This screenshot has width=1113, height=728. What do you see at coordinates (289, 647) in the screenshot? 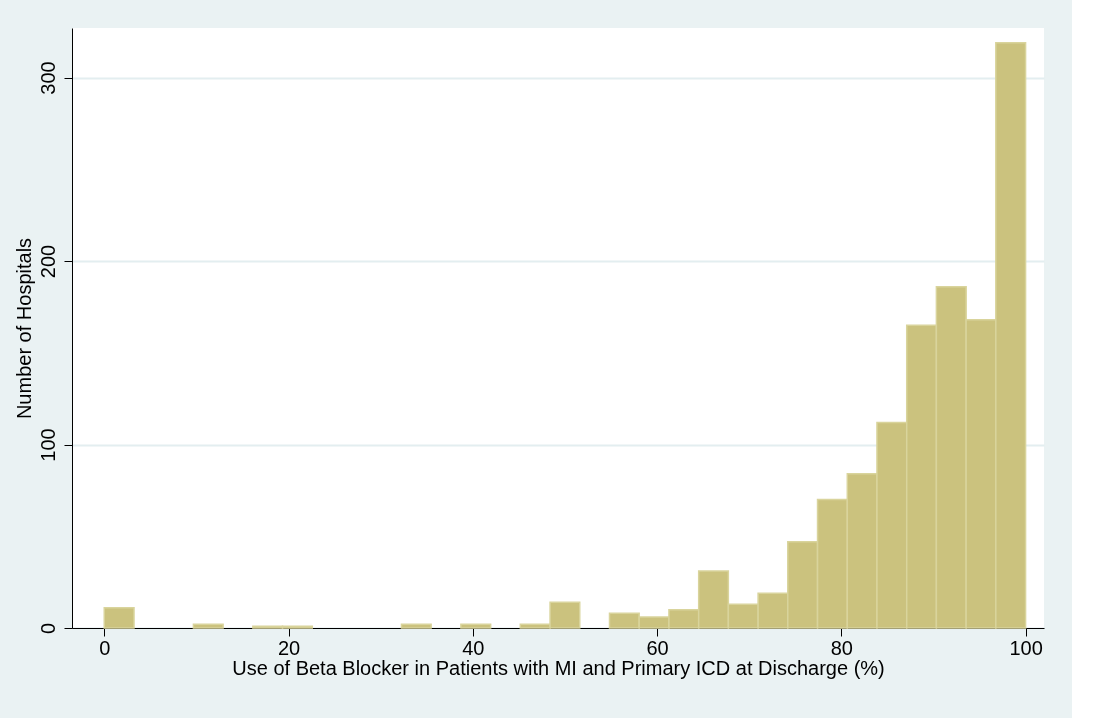
I see `x-tick-label: 20` at bounding box center [289, 647].